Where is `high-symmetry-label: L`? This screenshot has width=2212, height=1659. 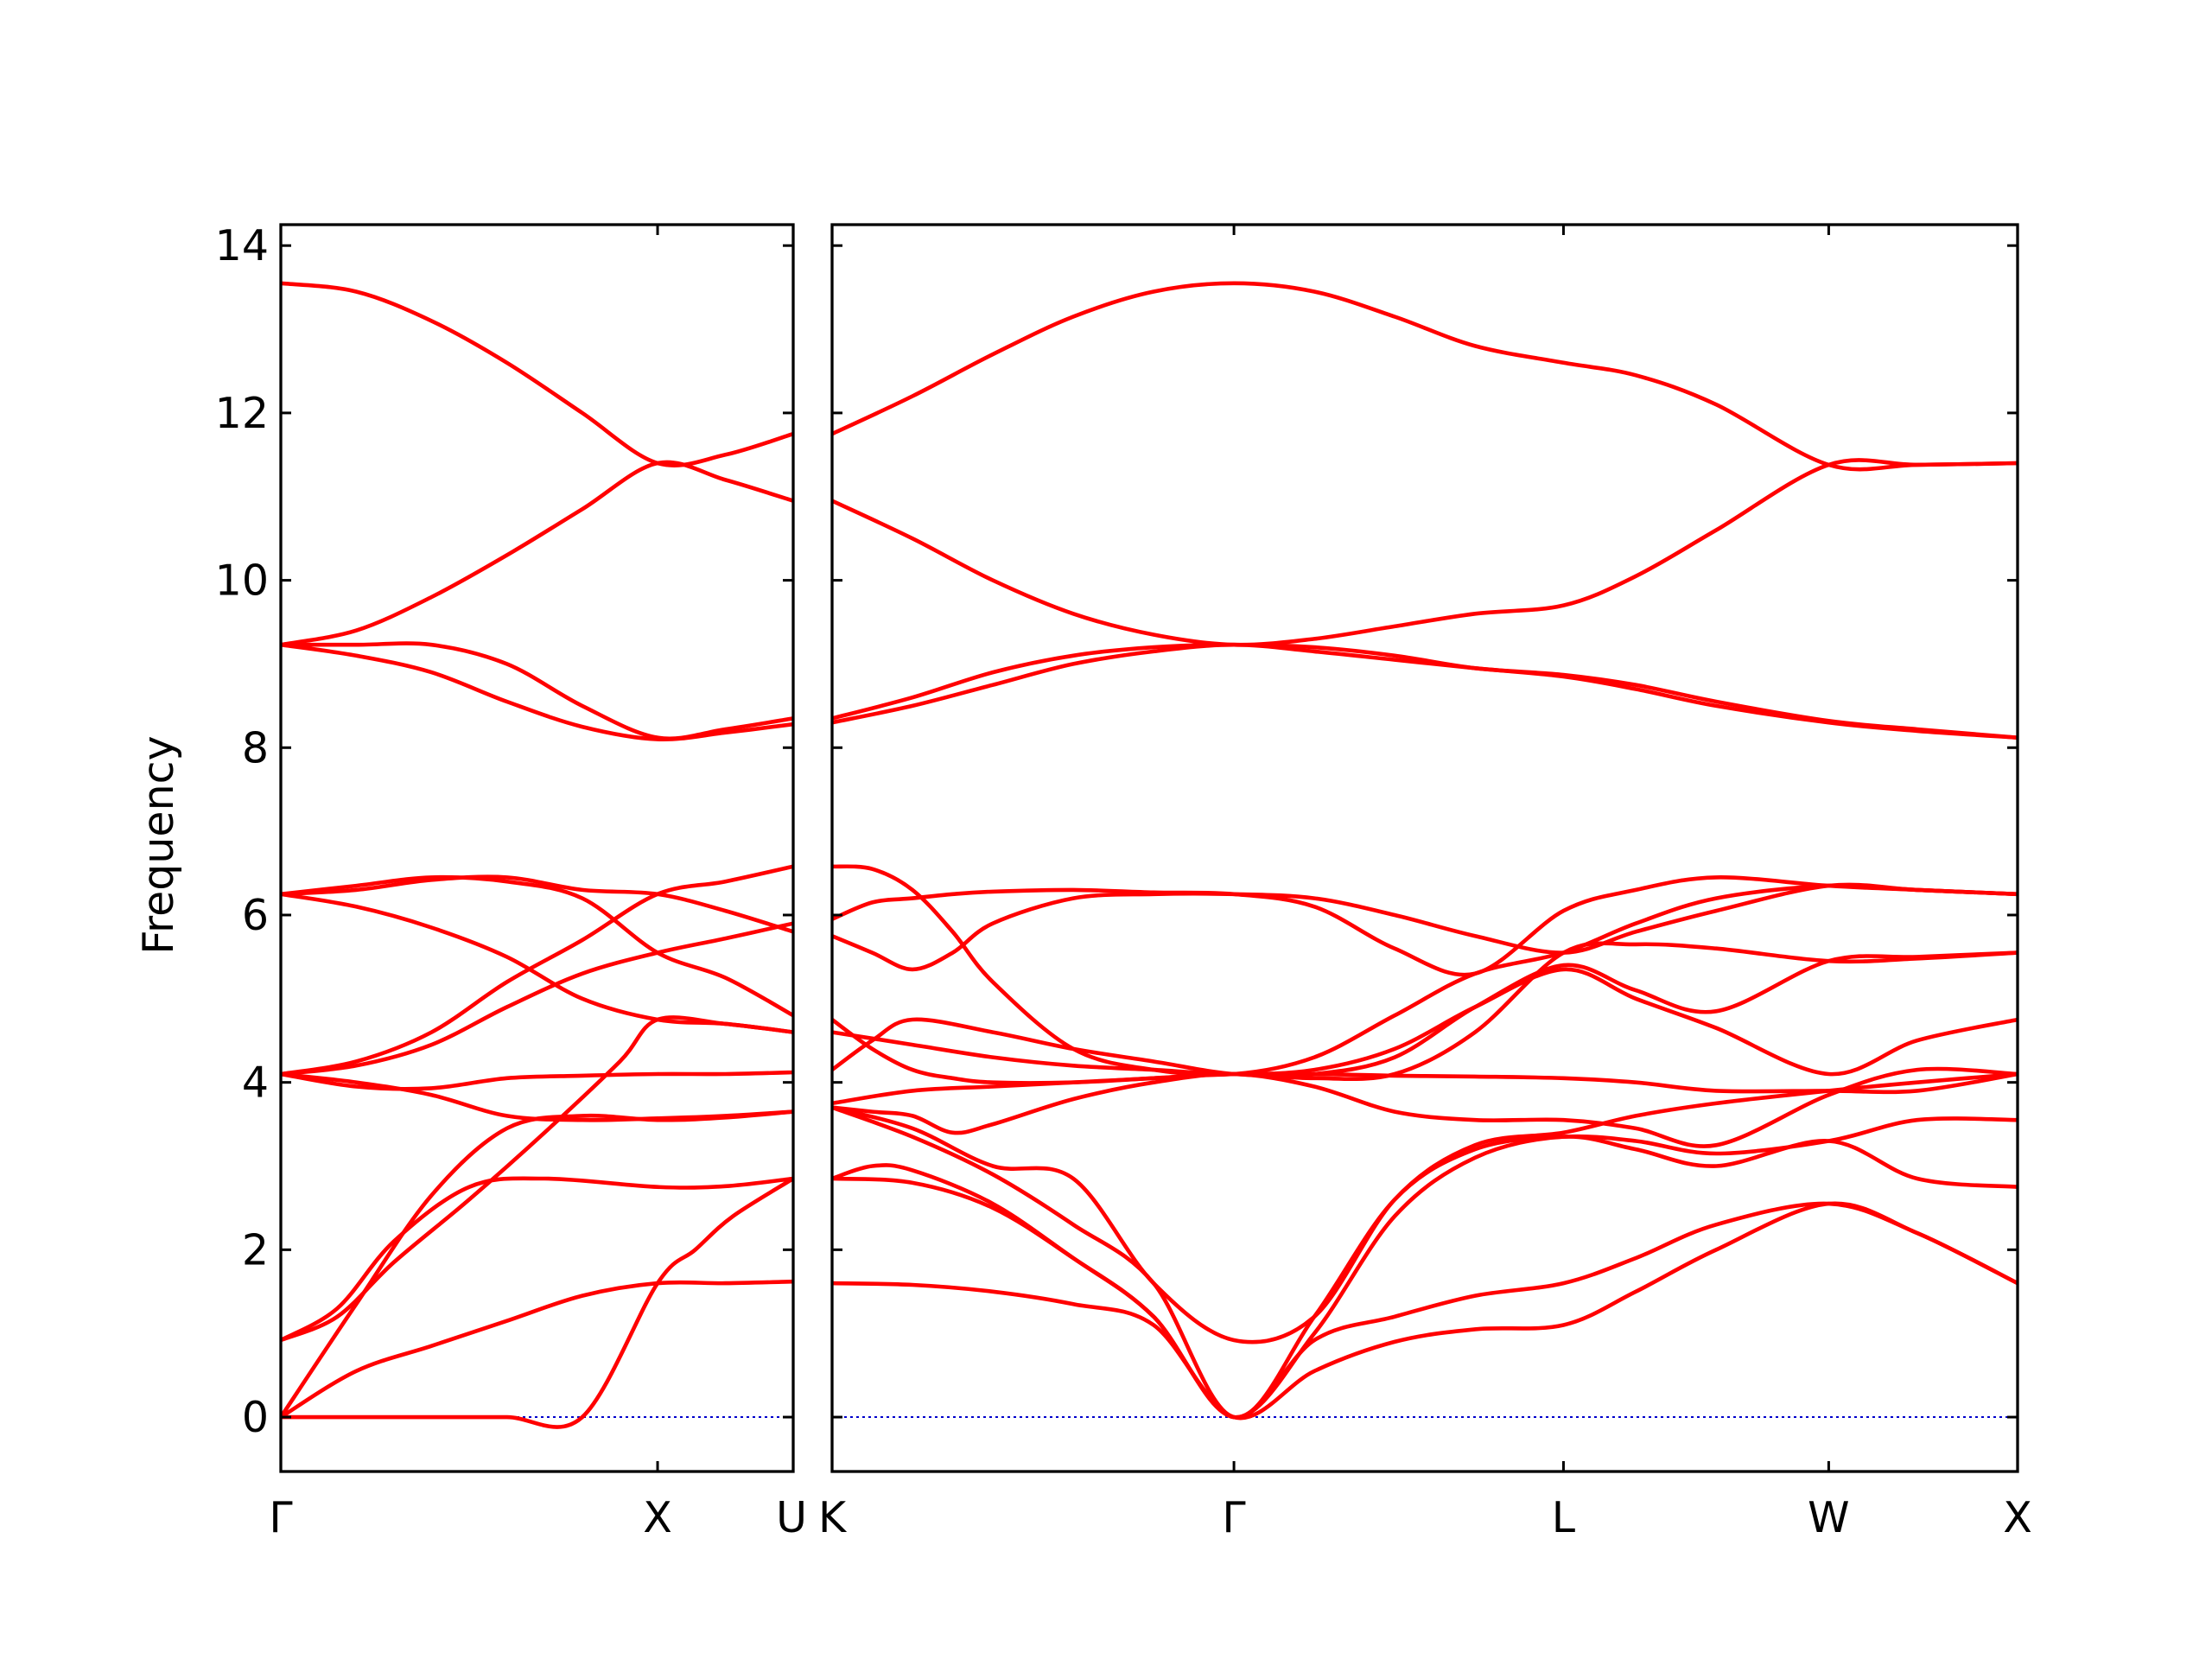 high-symmetry-label: L is located at coordinates (1564, 1517).